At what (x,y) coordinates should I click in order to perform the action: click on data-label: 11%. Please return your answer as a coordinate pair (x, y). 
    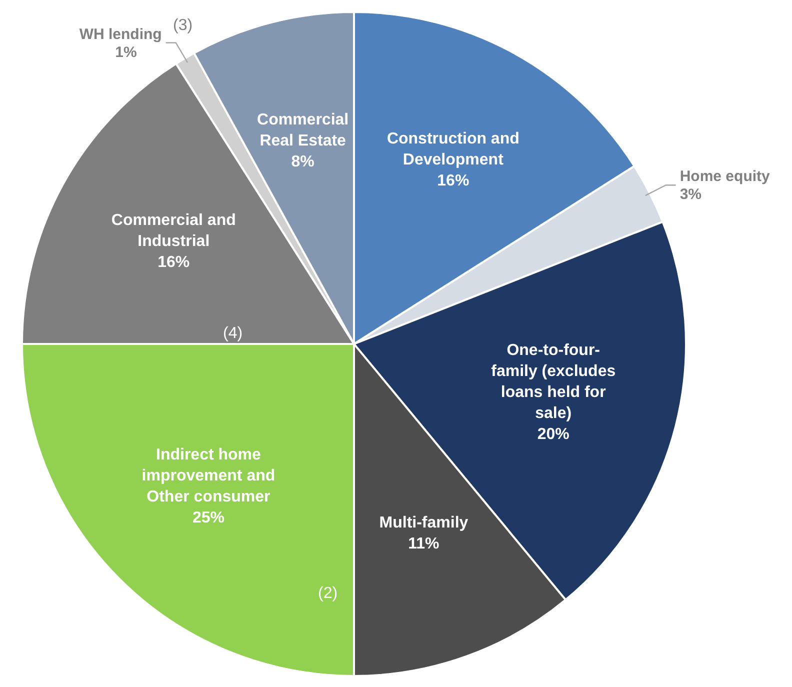
    Looking at the image, I should click on (424, 544).